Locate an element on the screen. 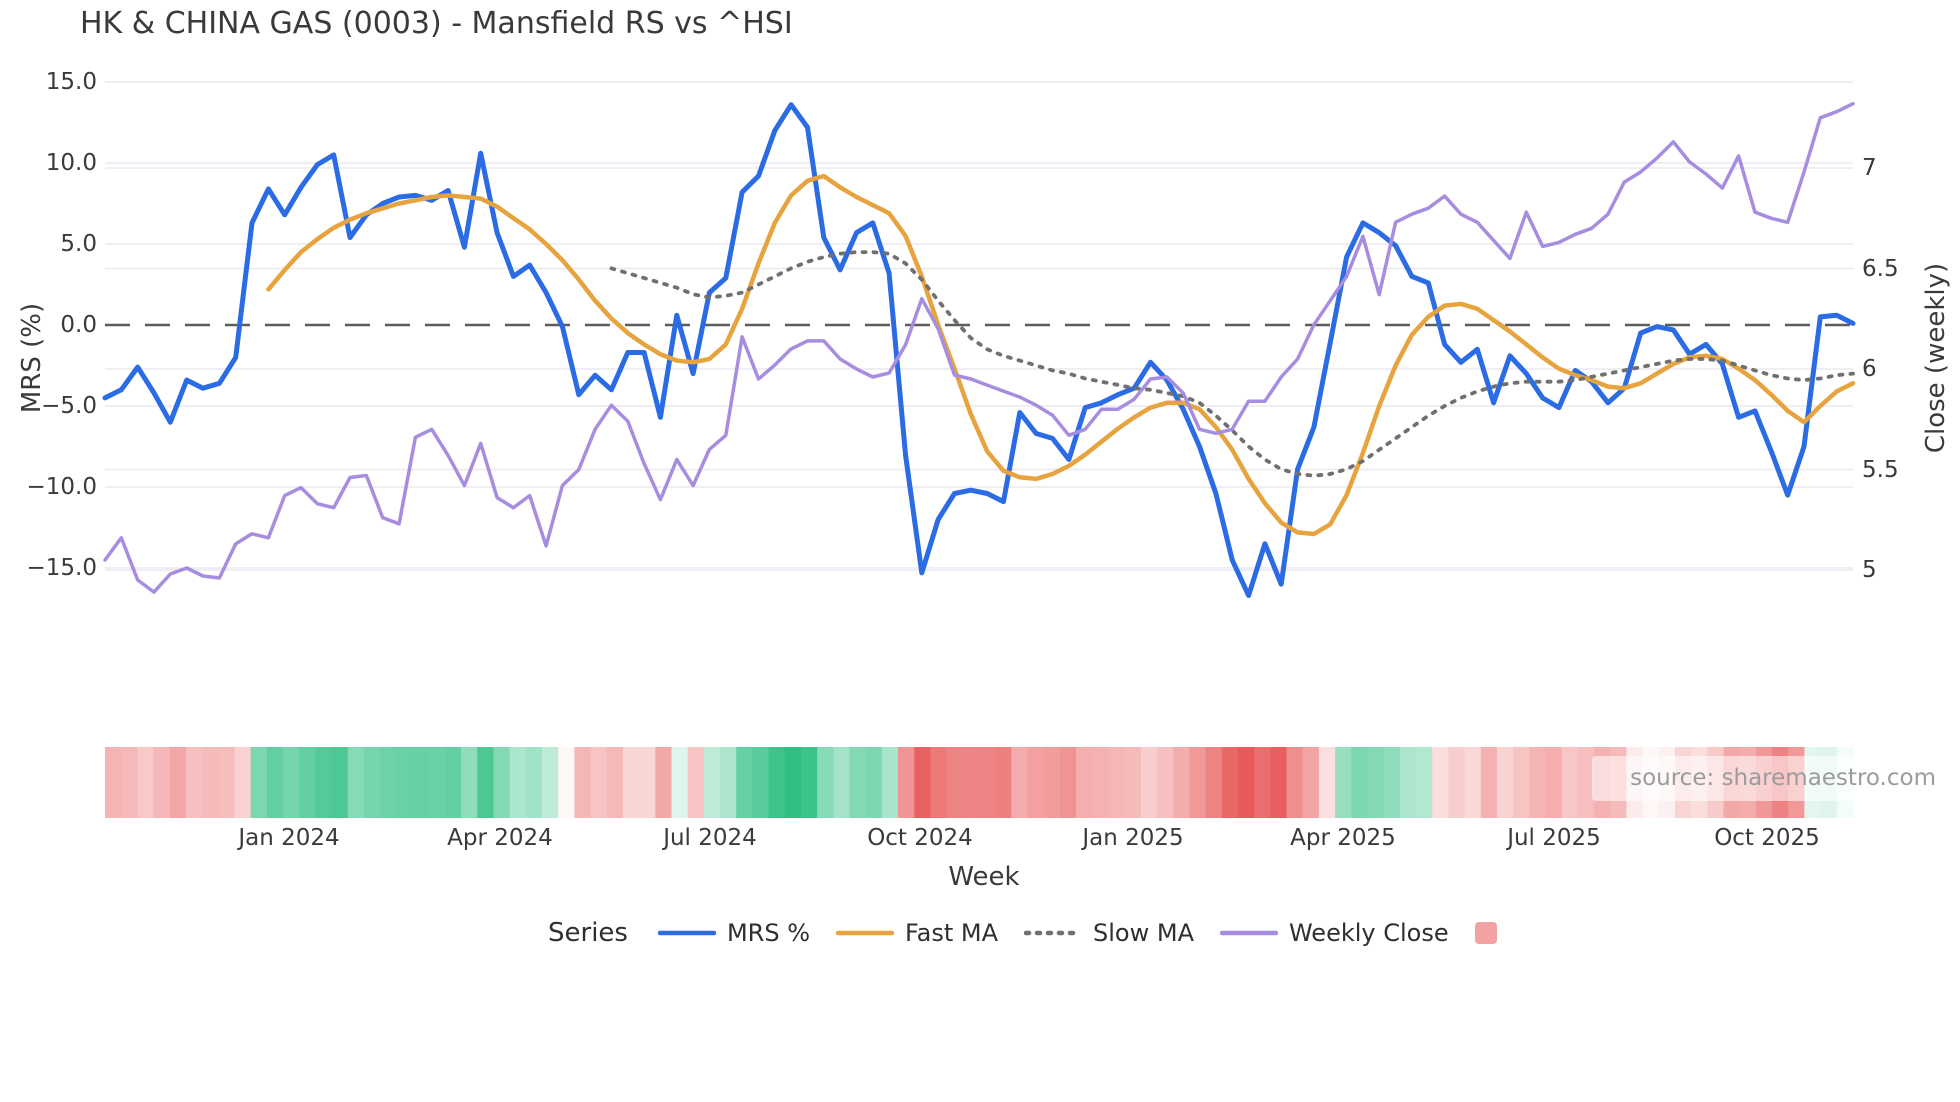  x-tick-label: Apr 2024 is located at coordinates (500, 838).